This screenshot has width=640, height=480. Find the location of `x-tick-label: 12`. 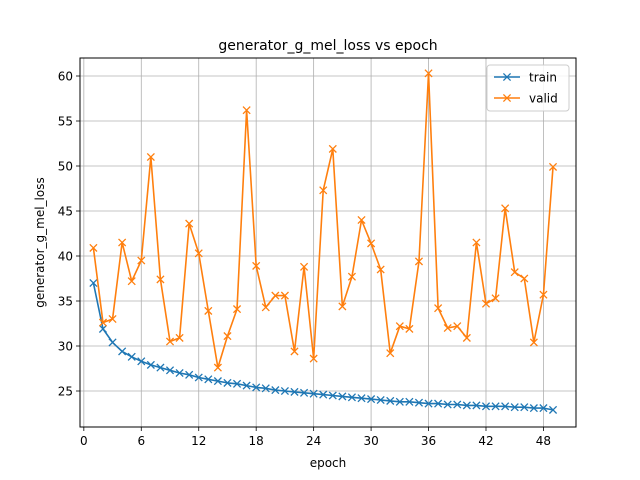

x-tick-label: 12 is located at coordinates (198, 441).